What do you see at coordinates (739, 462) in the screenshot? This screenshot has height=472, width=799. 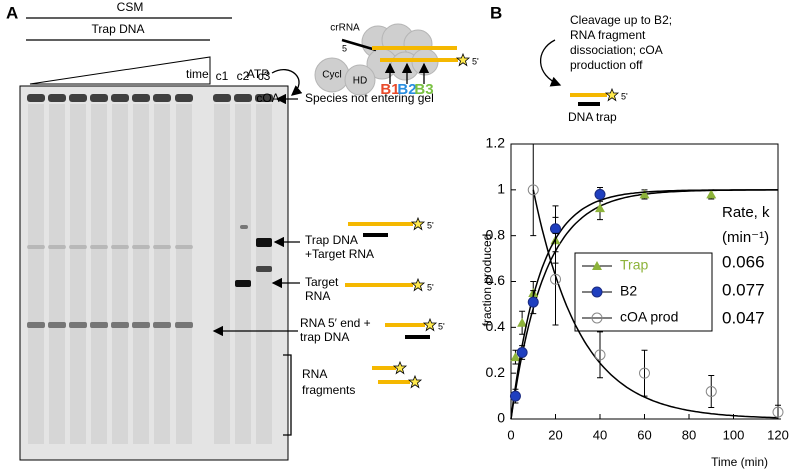 I see `x-axis-label: Time (min)` at bounding box center [739, 462].